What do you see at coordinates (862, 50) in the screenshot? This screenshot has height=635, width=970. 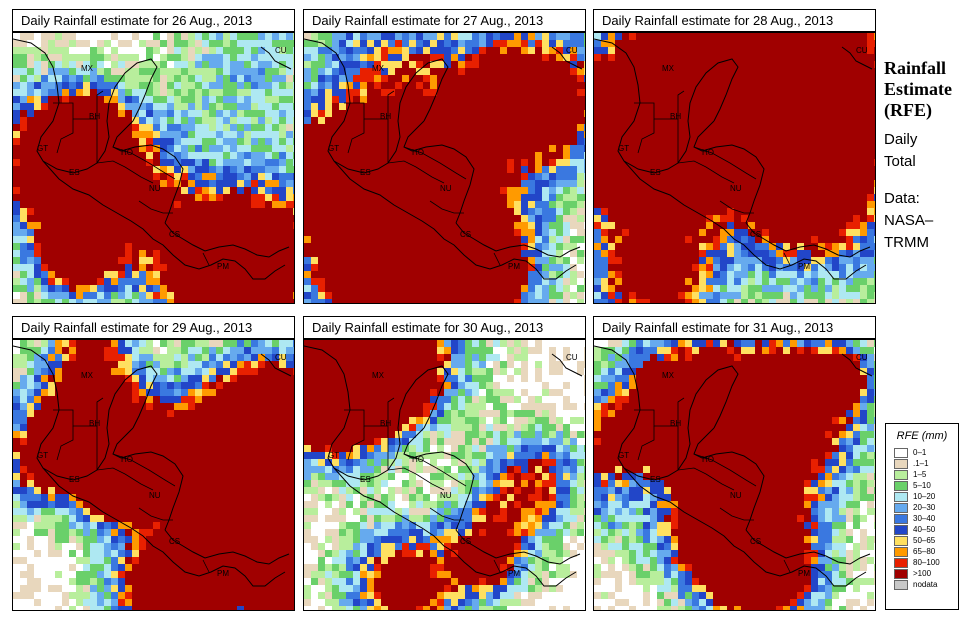 I see `country-label-cu: CU` at bounding box center [862, 50].